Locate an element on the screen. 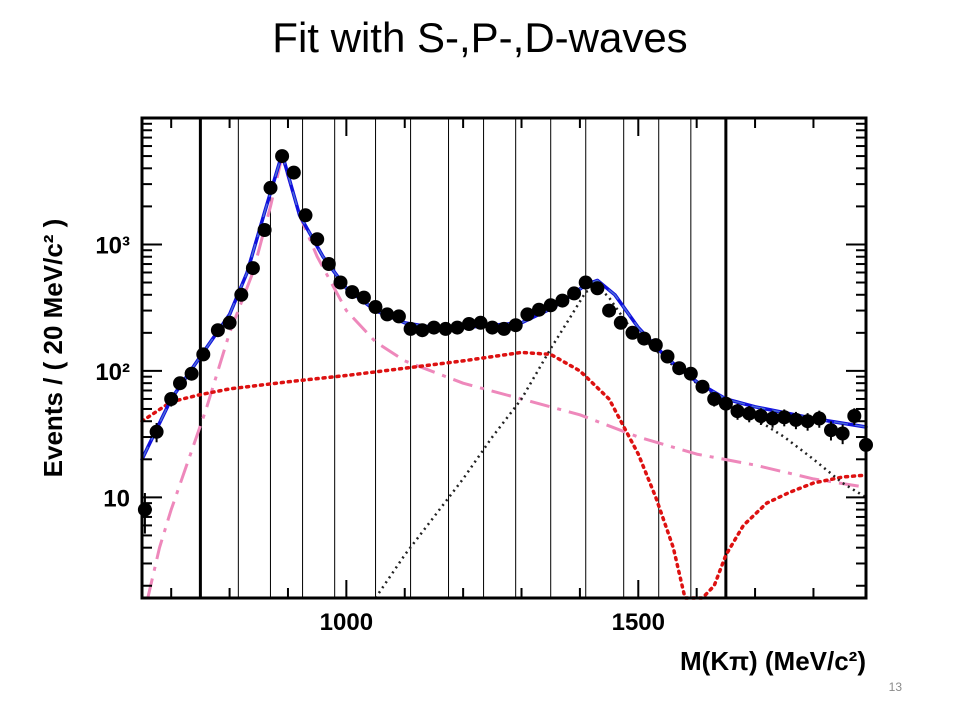 The height and width of the screenshot is (720, 960). x-tick-label: 1000 is located at coordinates (346, 622).